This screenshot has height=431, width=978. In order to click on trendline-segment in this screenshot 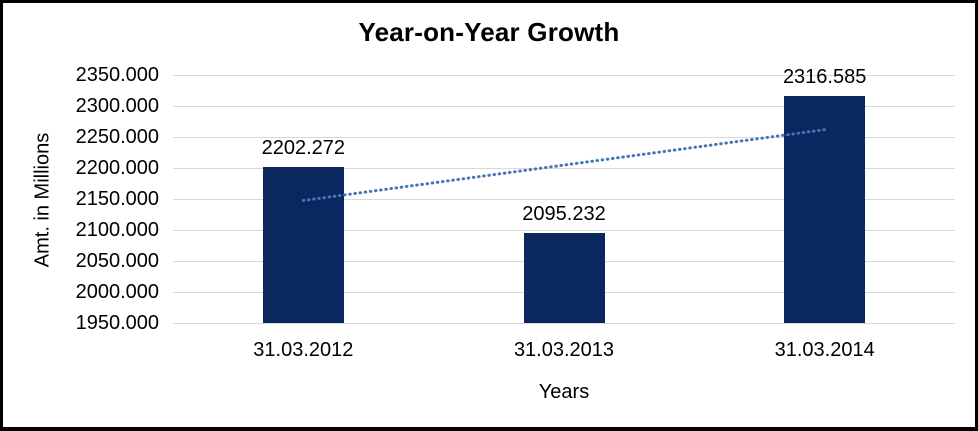, I will do `click(564, 165)`.